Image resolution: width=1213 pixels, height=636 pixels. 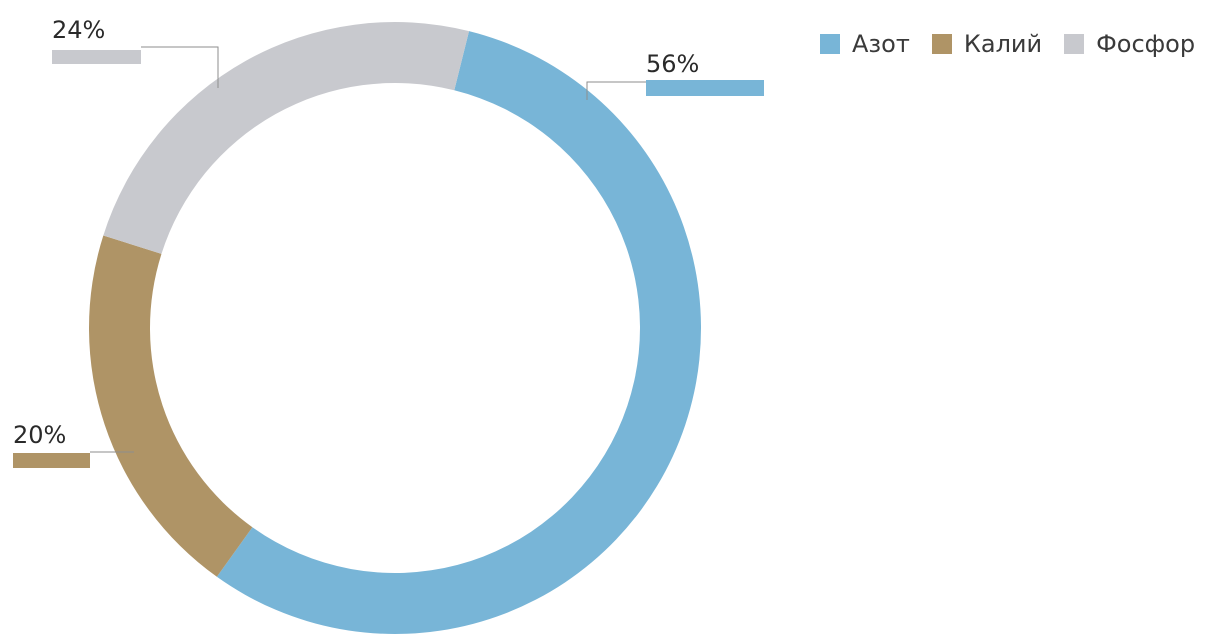 What do you see at coordinates (78, 30) in the screenshot?
I see `data-label-Фосфор: 24%` at bounding box center [78, 30].